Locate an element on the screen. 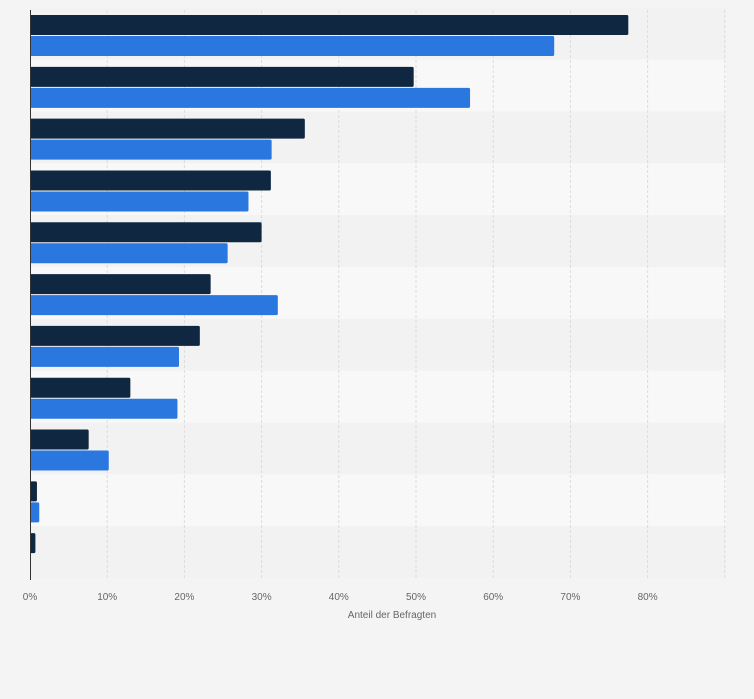 Image resolution: width=754 pixels, height=699 pixels. x-tick-label: 80% is located at coordinates (648, 597).